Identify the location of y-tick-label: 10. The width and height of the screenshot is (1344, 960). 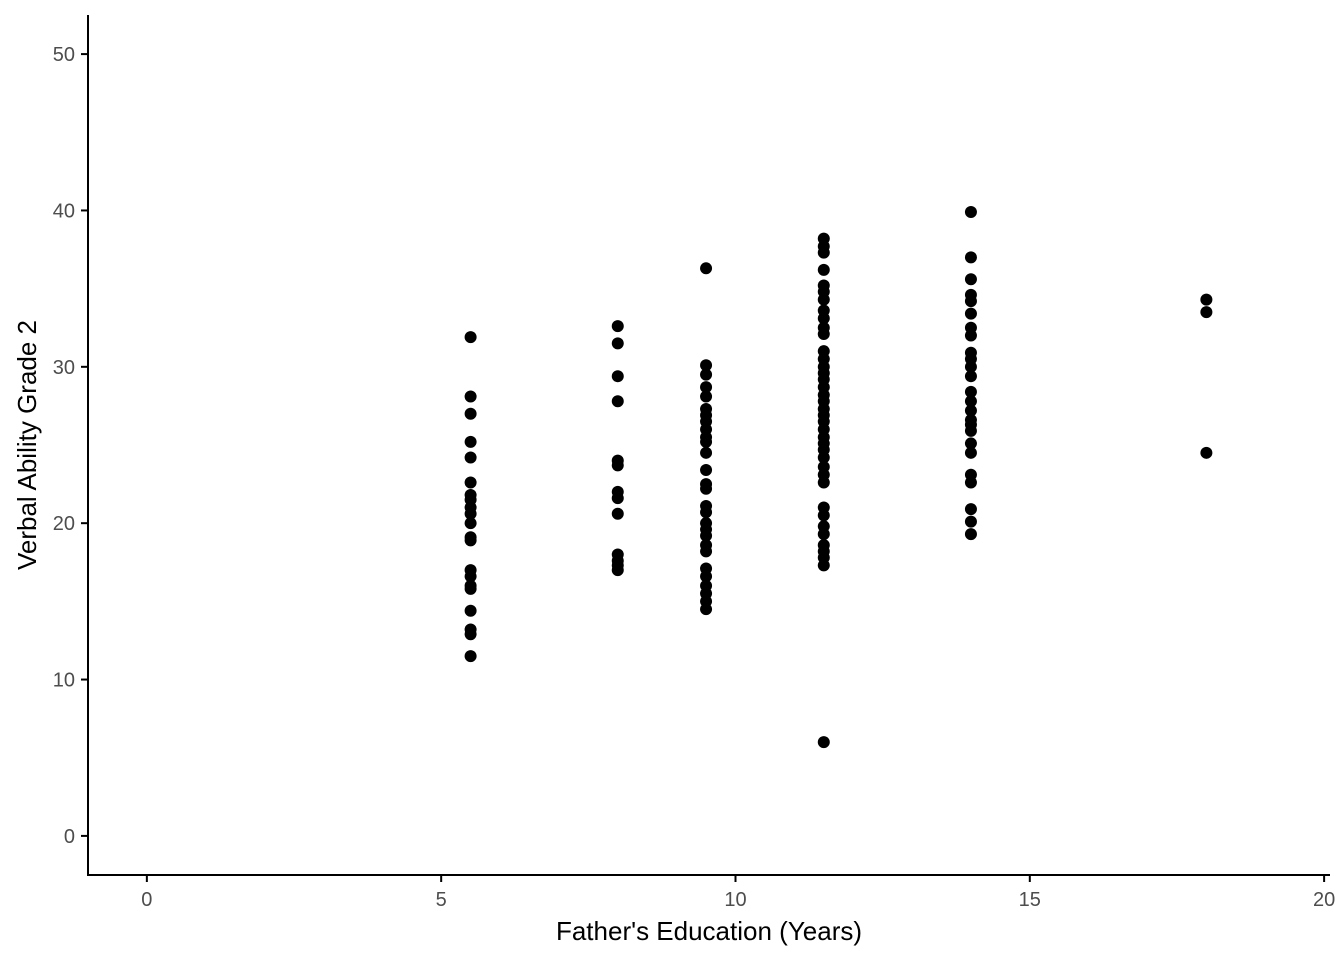
(64, 681).